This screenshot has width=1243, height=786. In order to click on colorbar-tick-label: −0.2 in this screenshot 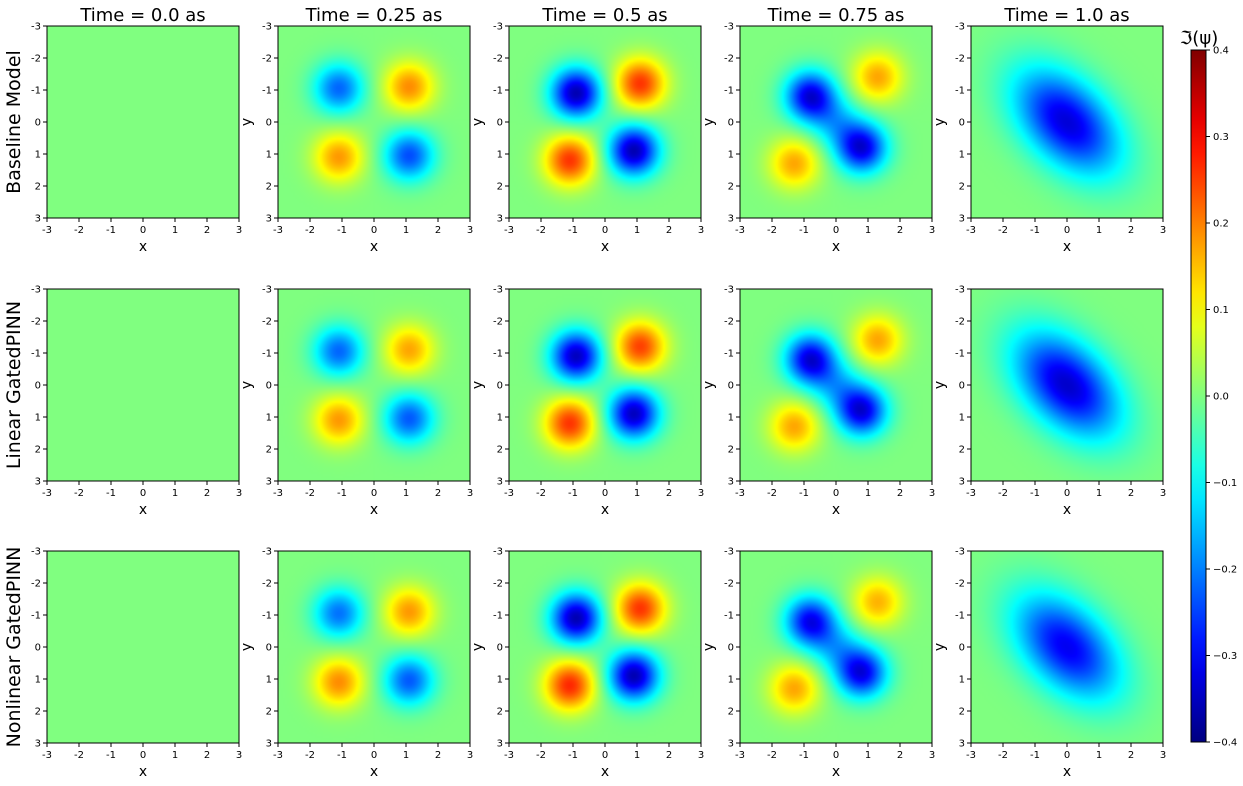, I will do `click(1225, 570)`.